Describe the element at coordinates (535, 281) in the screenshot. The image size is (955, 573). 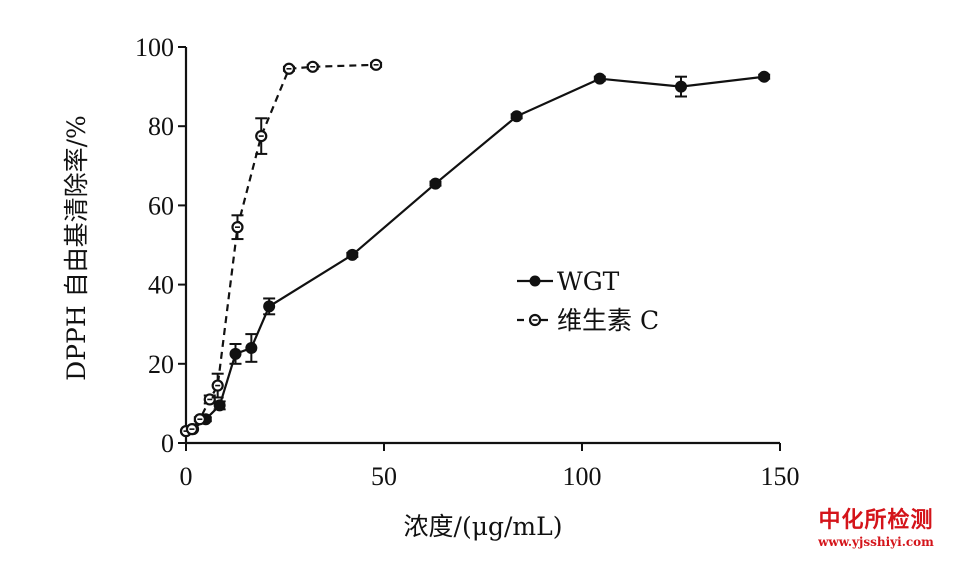
I see `legend-swatch-marker` at that location.